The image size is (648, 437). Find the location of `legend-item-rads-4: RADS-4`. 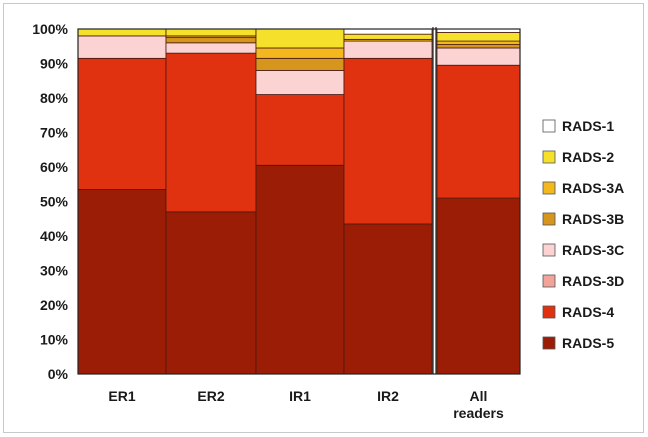

legend-item-rads-4: RADS-4 is located at coordinates (578, 312).